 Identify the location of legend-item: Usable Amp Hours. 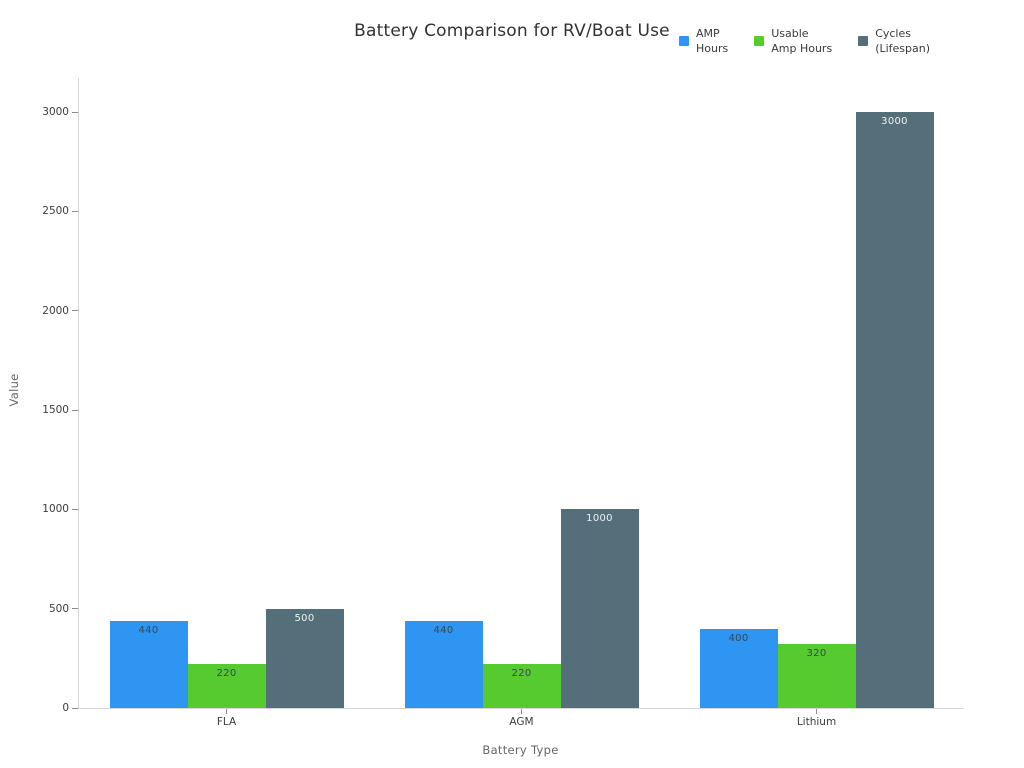
(793, 41).